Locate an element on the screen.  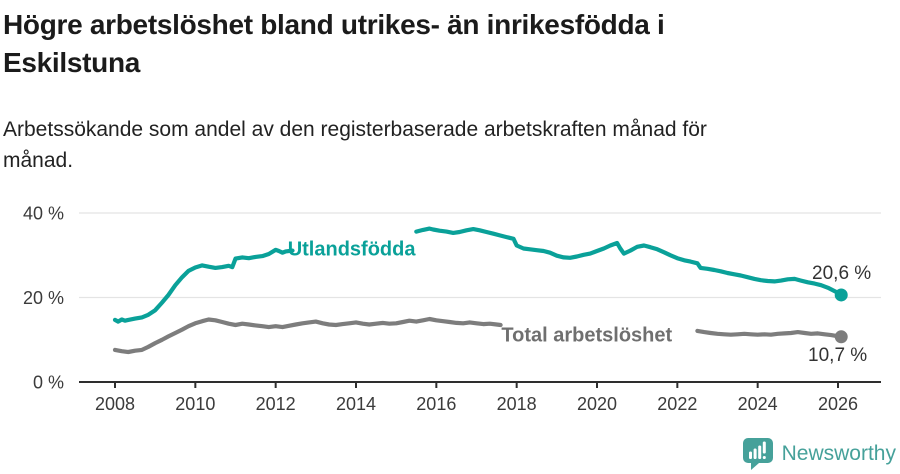
x-tick-label: 2010 is located at coordinates (195, 404).